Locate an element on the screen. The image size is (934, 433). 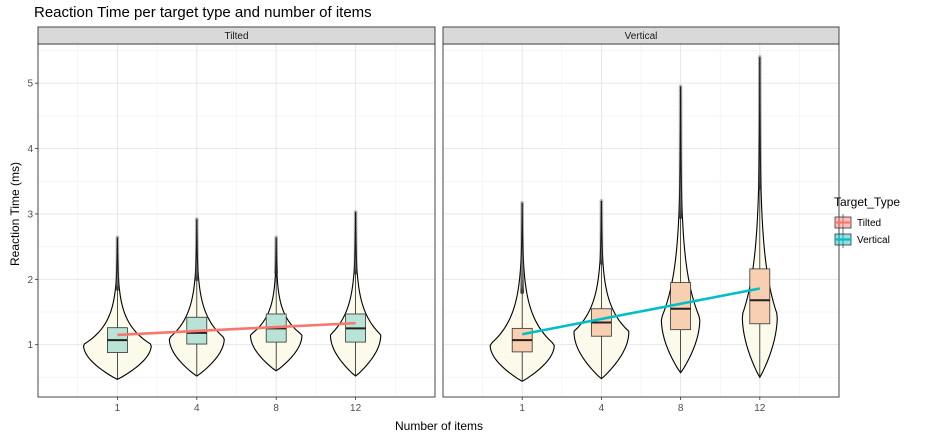
legend-title: Target_Type is located at coordinates (867, 202).